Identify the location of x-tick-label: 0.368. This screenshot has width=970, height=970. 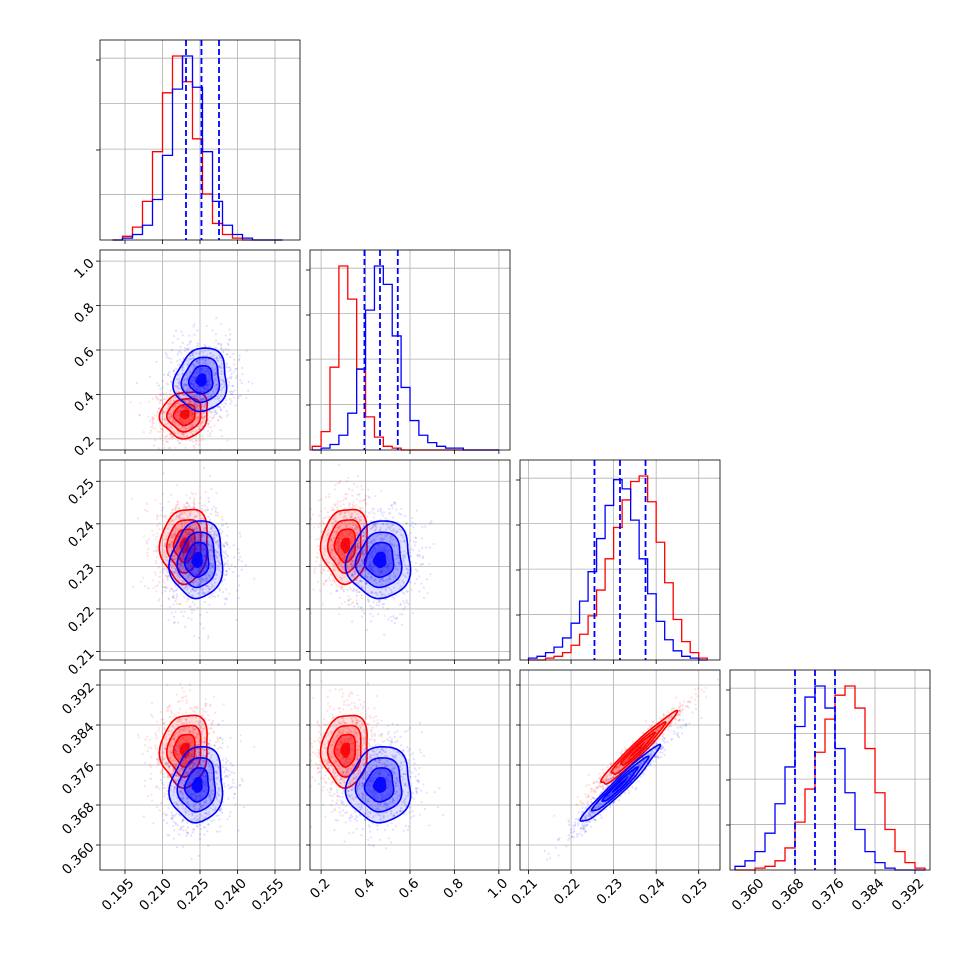
(788, 894).